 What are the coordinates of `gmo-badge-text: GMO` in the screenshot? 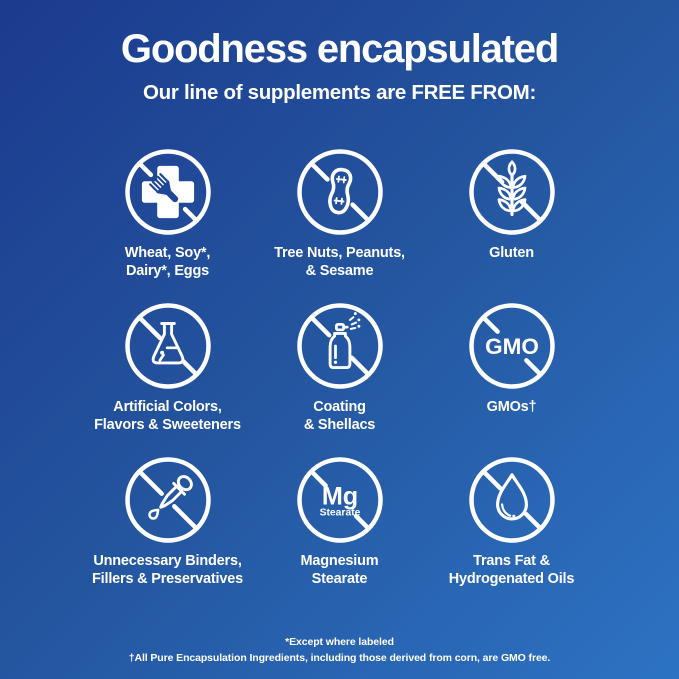 It's located at (512, 346).